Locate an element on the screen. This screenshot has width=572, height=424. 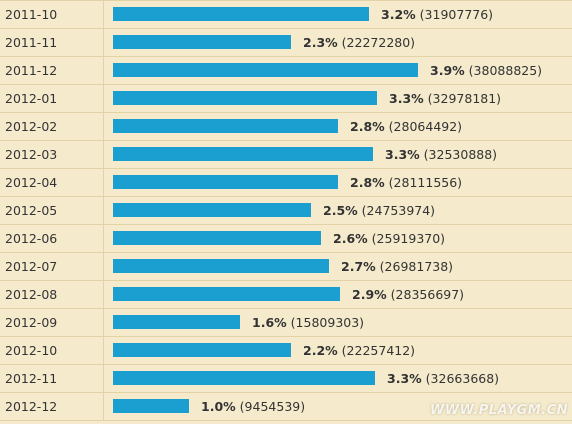
count-label: (28064492) is located at coordinates (425, 126).